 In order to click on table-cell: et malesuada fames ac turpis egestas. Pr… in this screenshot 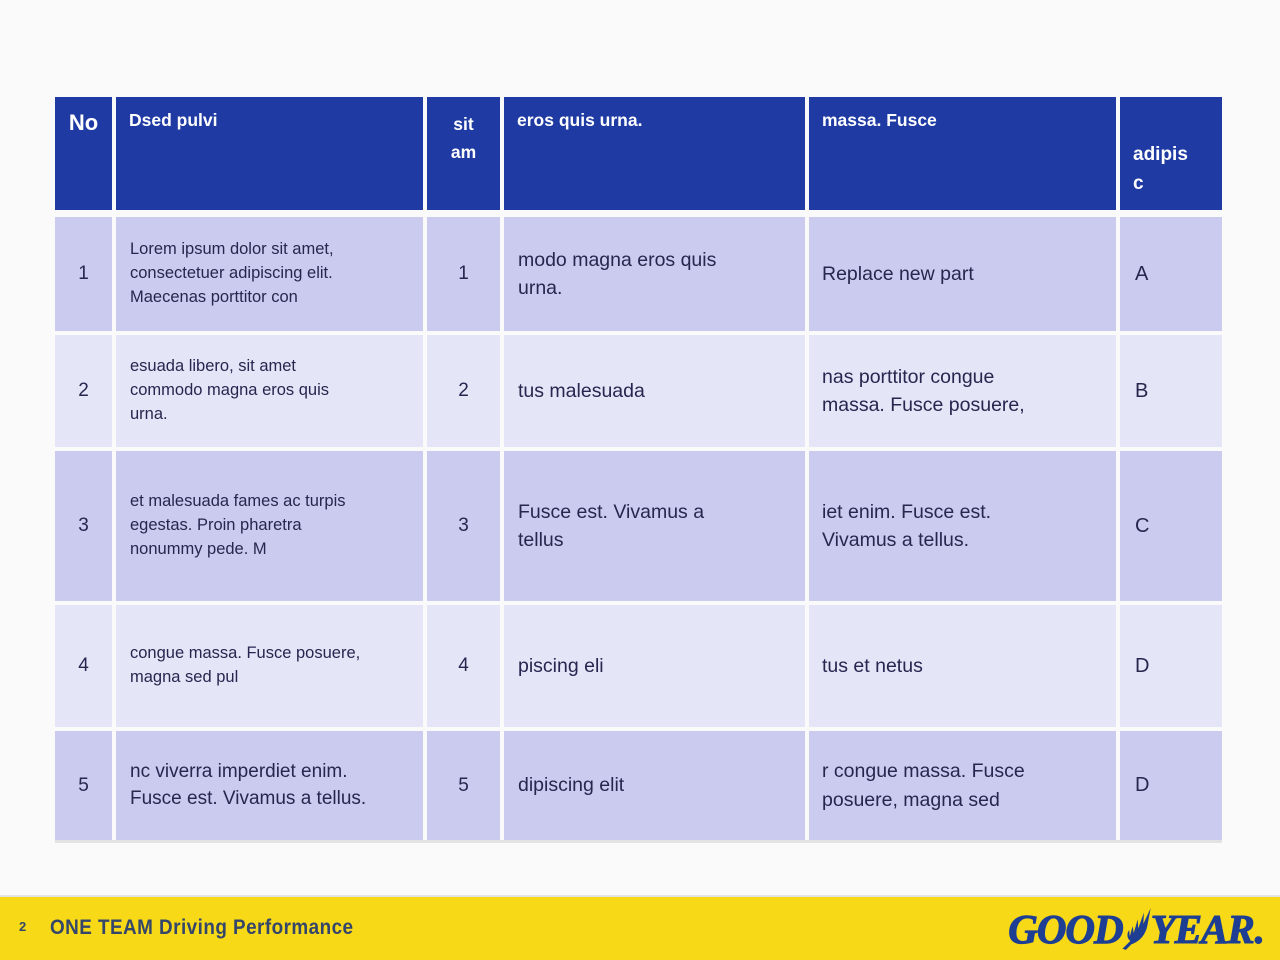, I will do `click(269, 526)`.